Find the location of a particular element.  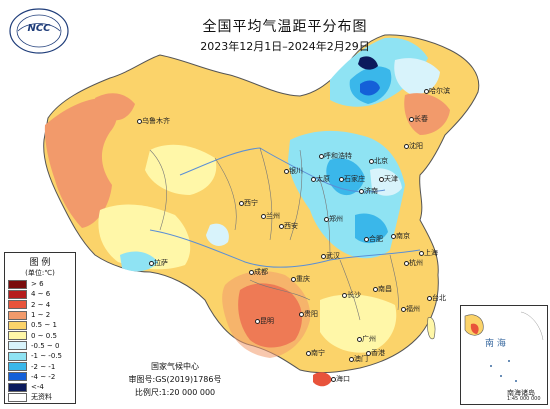

legend-item: 0.5 ~ 1 is located at coordinates (40, 325).